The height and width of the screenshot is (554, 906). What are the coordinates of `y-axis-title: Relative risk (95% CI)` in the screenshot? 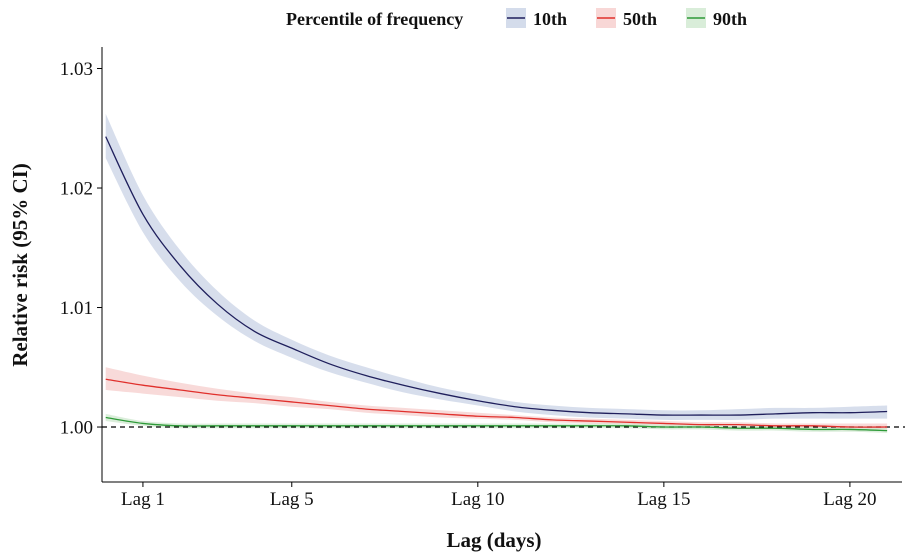 It's located at (20, 265).